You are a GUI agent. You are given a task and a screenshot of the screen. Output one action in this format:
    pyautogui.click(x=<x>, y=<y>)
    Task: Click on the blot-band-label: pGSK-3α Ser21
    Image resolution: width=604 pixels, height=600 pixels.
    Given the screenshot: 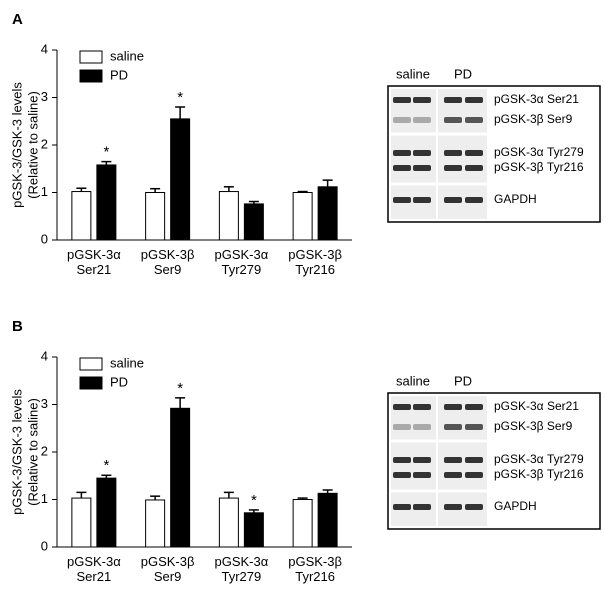 What is the action you would take?
    pyautogui.click(x=536, y=99)
    